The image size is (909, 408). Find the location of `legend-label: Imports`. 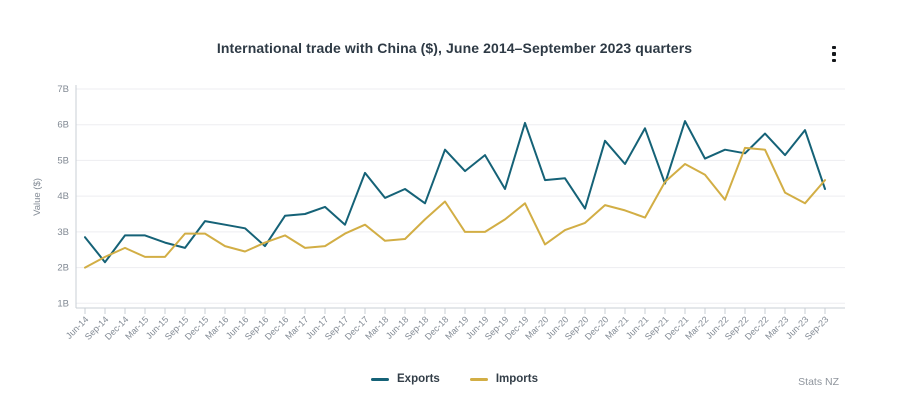

legend-label: Imports is located at coordinates (516, 379).